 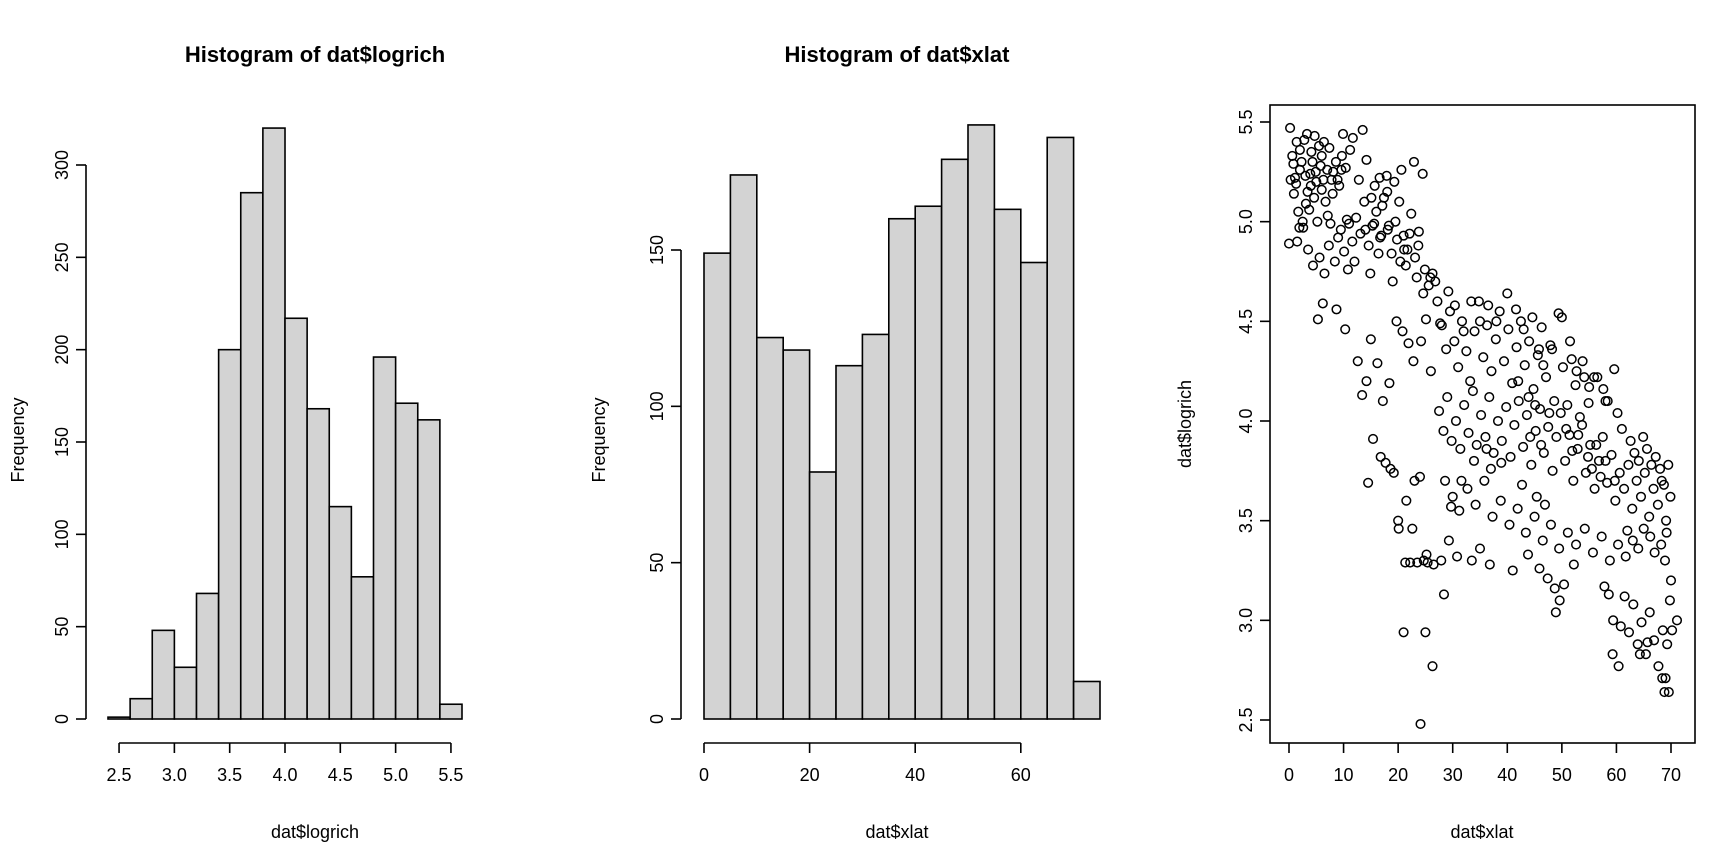 What do you see at coordinates (1671, 775) in the screenshot?
I see `x-tick-label: 70` at bounding box center [1671, 775].